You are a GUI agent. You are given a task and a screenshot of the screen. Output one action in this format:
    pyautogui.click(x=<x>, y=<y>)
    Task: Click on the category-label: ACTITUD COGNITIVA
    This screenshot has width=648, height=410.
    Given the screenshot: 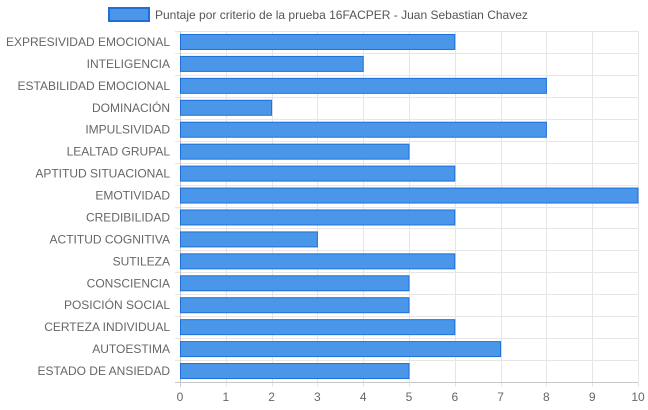 What is the action you would take?
    pyautogui.click(x=110, y=239)
    